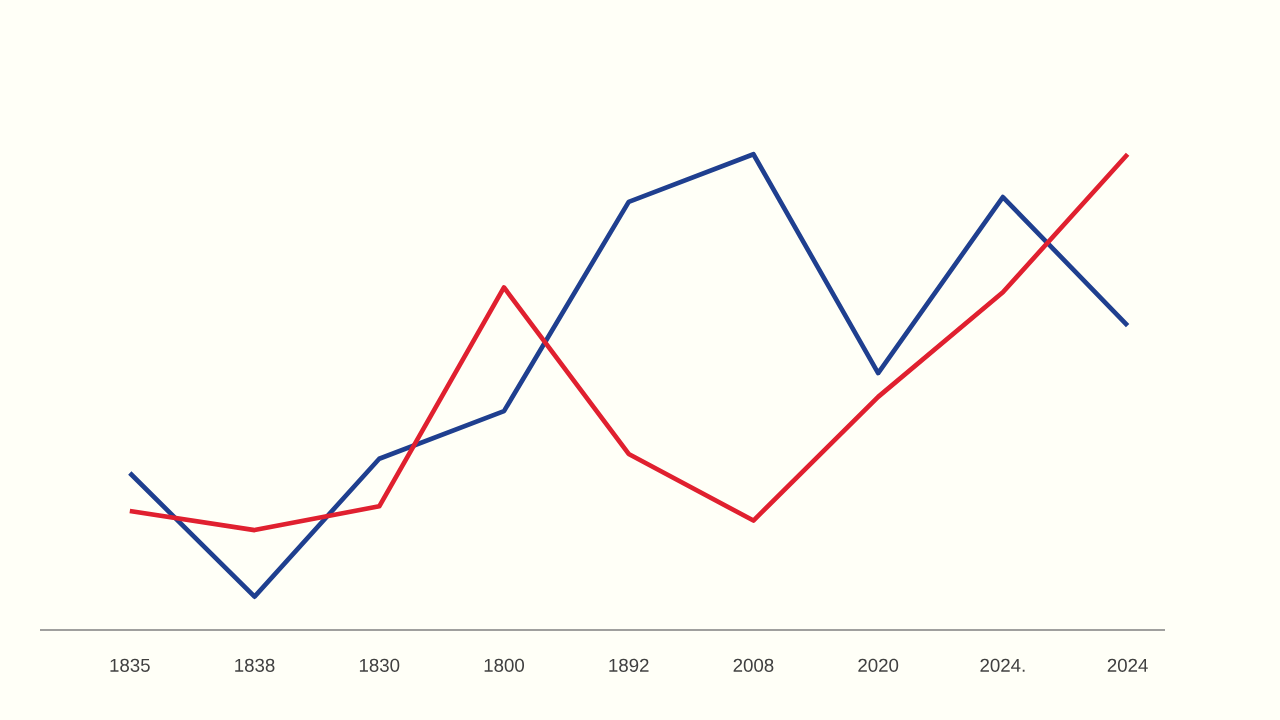 The width and height of the screenshot is (1280, 720). Describe the element at coordinates (255, 665) in the screenshot. I see `x-tick-label: 1838` at that location.